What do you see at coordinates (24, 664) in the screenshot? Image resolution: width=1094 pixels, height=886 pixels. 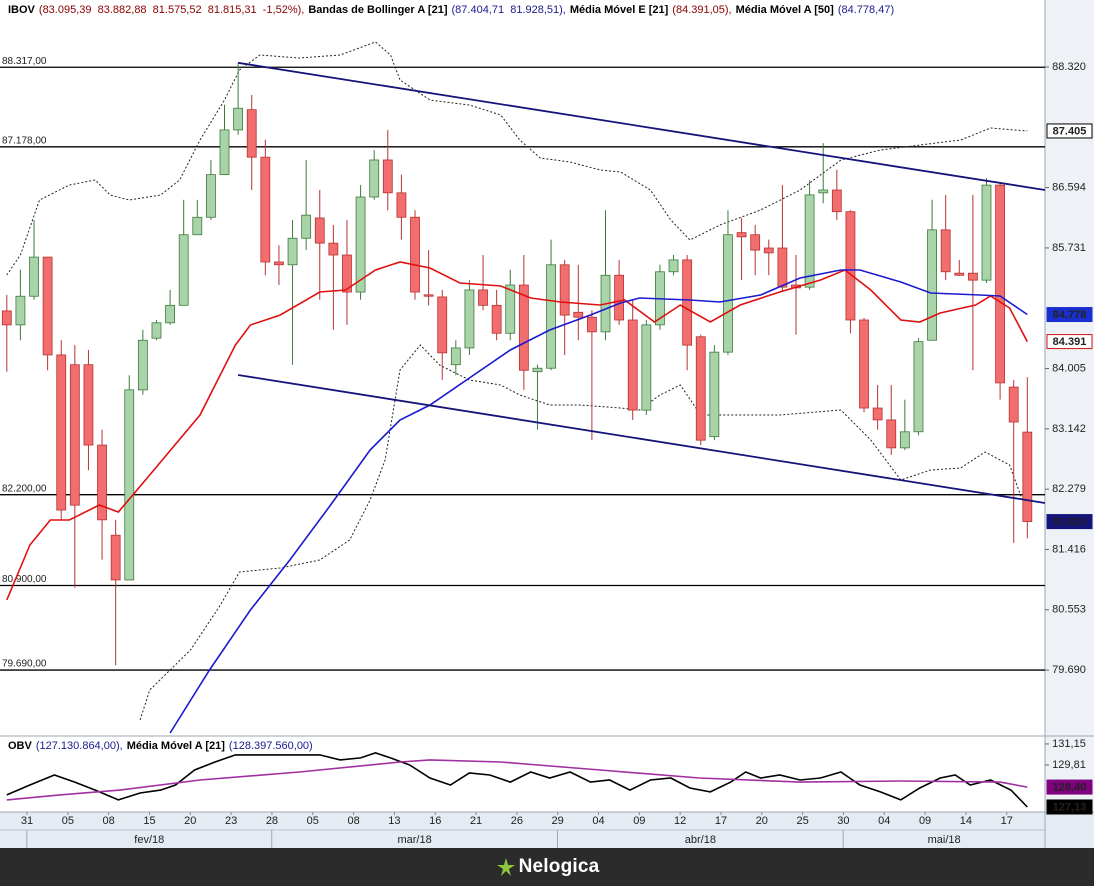 I see `level-label: 79.690,00` at bounding box center [24, 664].